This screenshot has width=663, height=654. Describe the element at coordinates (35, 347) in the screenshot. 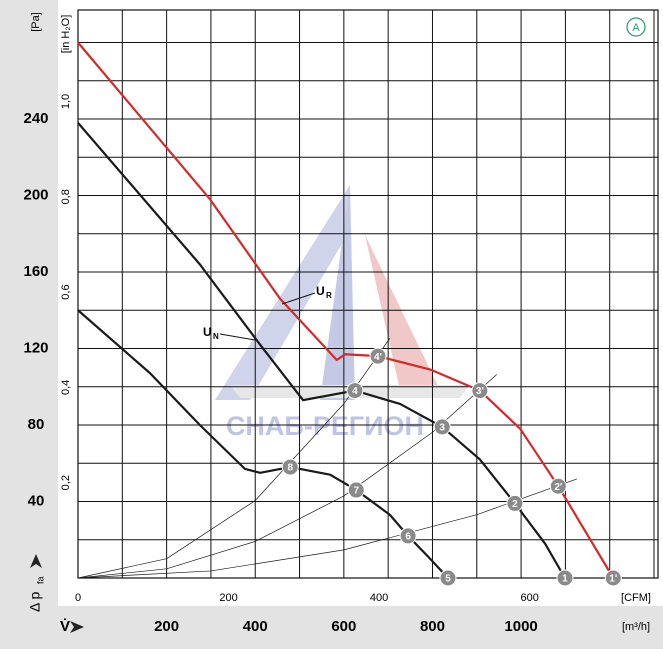

I see `y-tick-label: 120` at that location.